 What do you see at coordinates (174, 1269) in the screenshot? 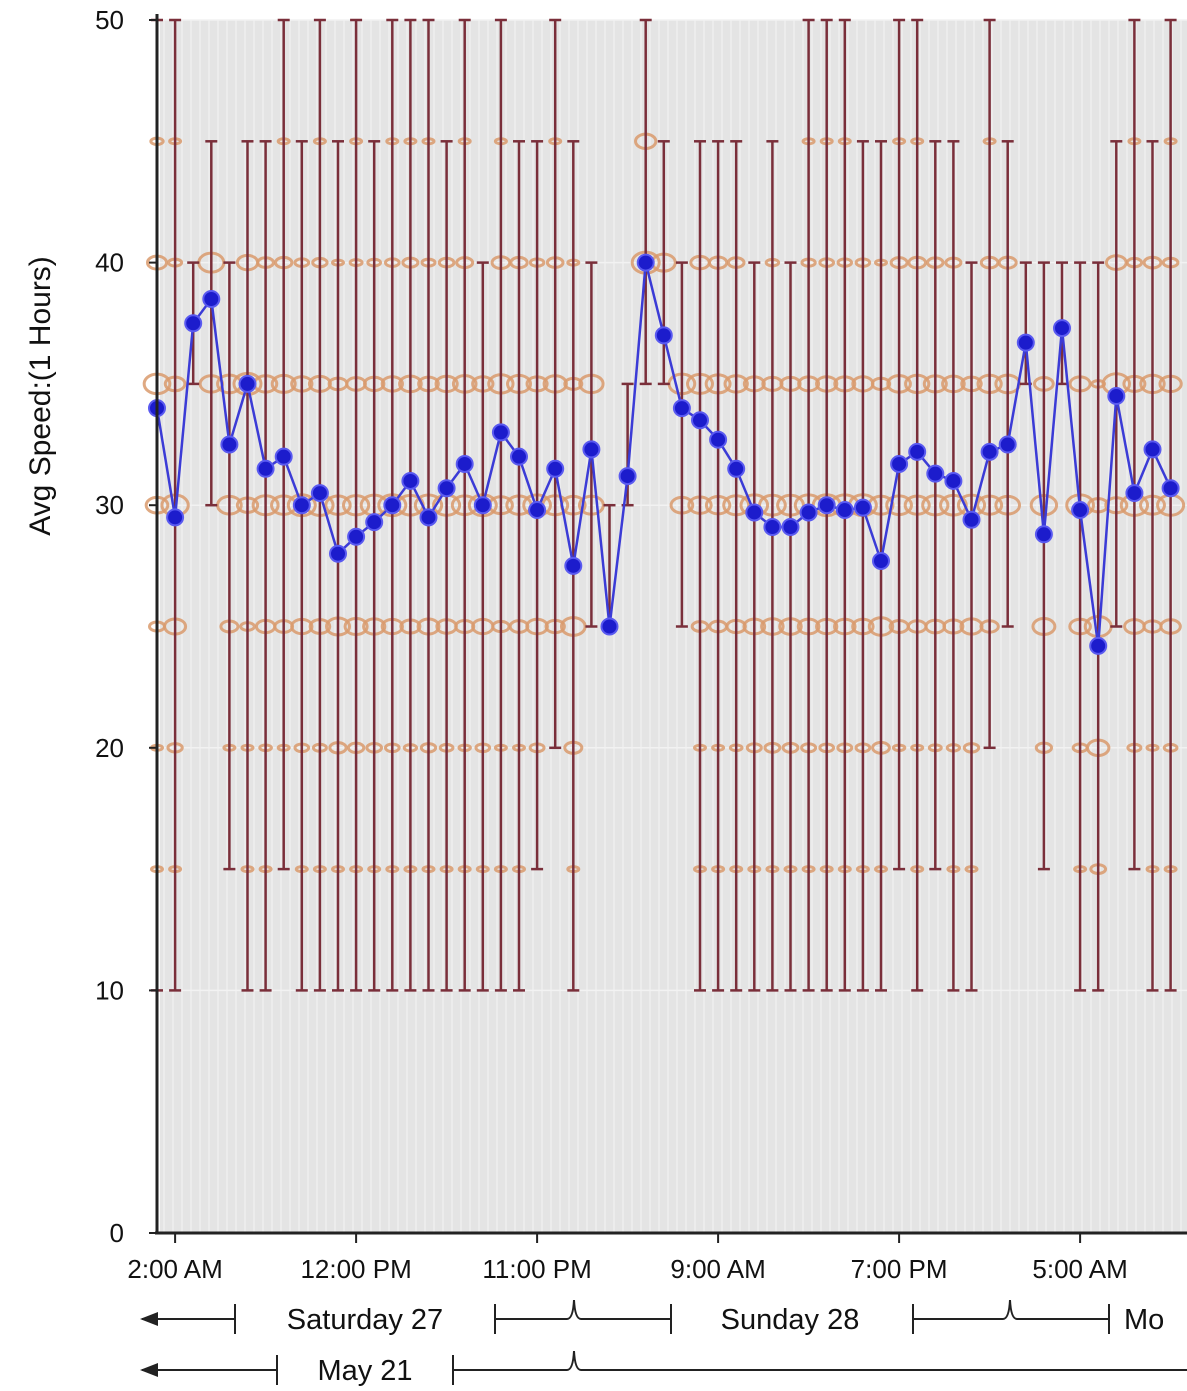
I see `x-tick-label: 2:00 AM` at bounding box center [174, 1269].